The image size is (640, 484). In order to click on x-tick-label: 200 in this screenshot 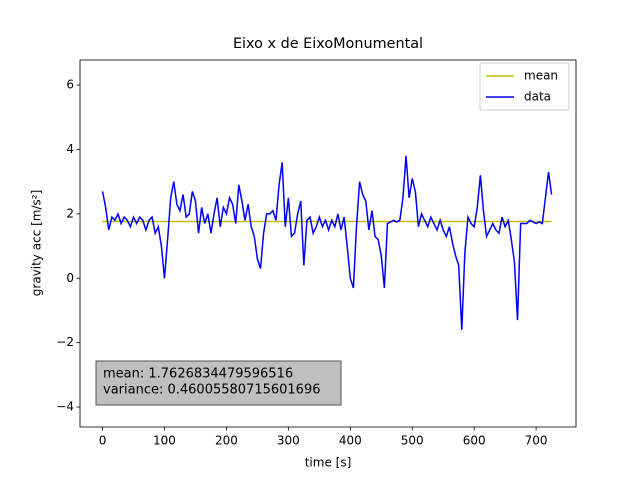, I will do `click(226, 441)`.